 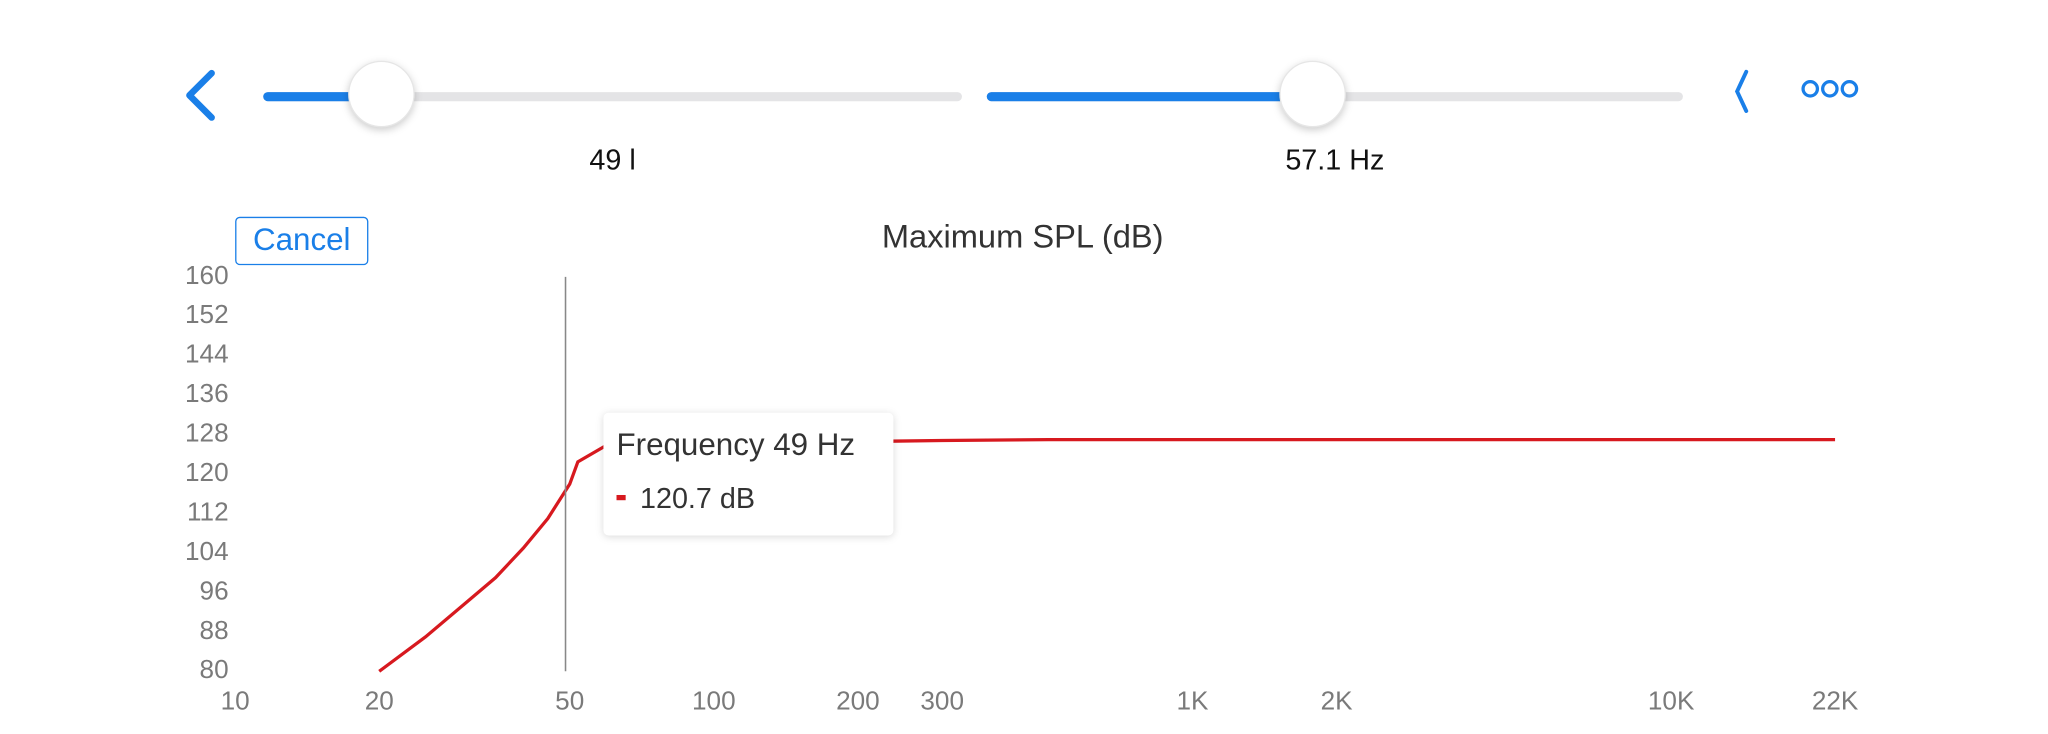 I want to click on chart-title: Maximum SPL (dB), so click(x=1023, y=236).